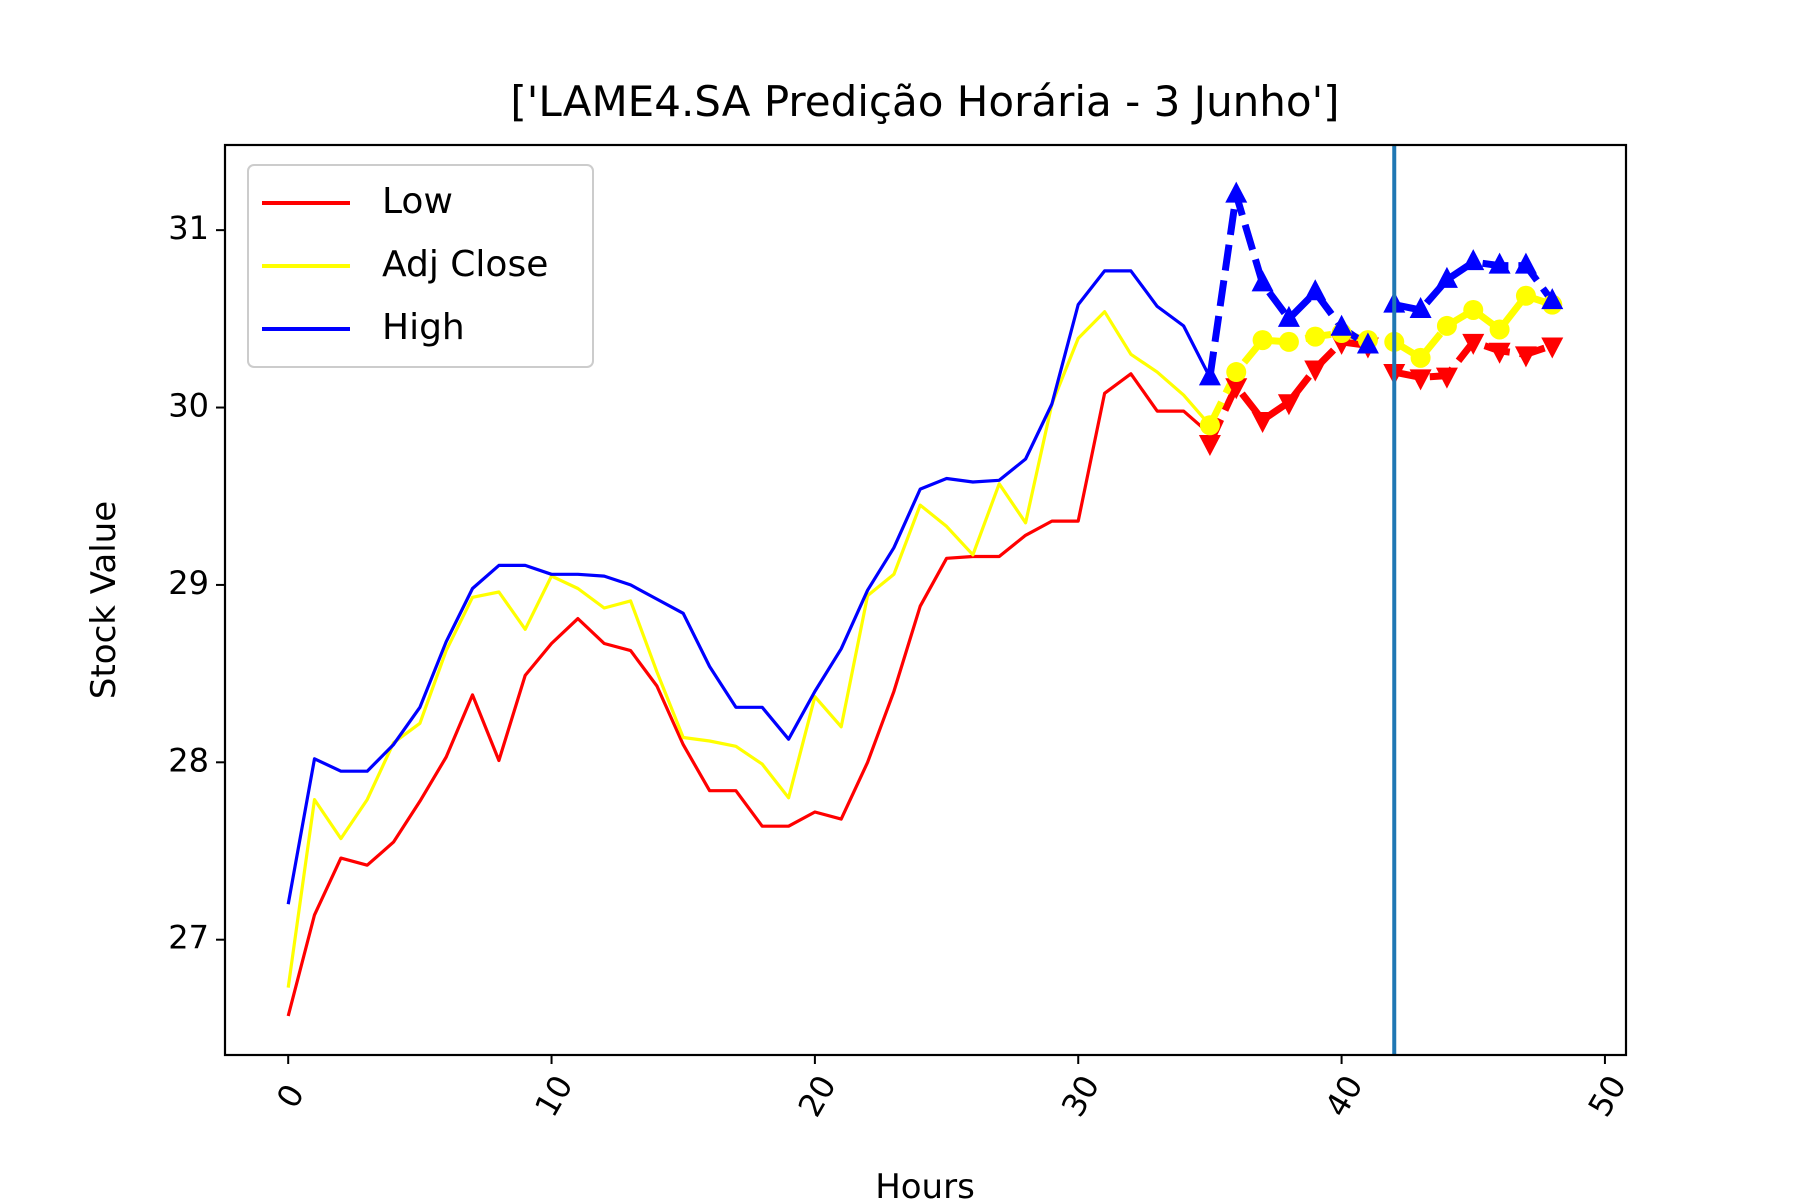 This screenshot has height=1200, width=1800. I want to click on legend-box, so click(420, 266).